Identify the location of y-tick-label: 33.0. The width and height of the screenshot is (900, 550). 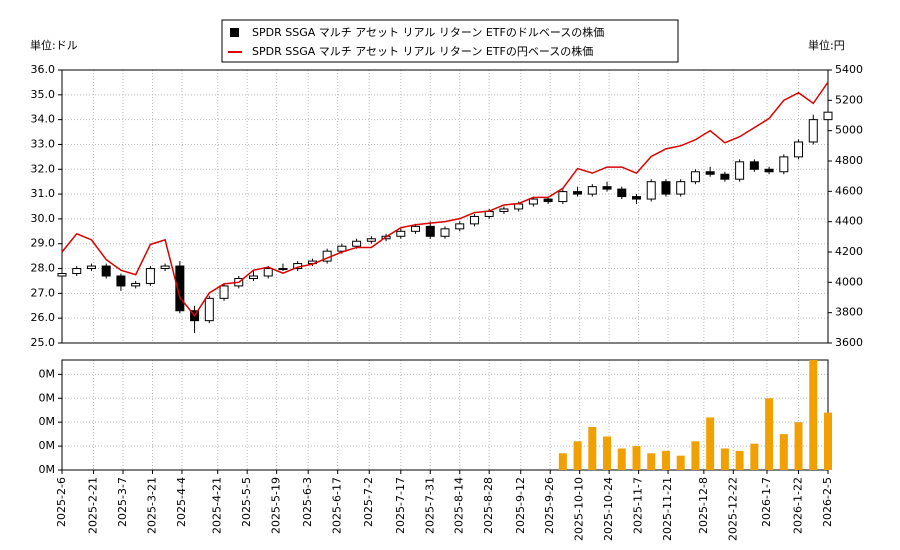
(43, 143).